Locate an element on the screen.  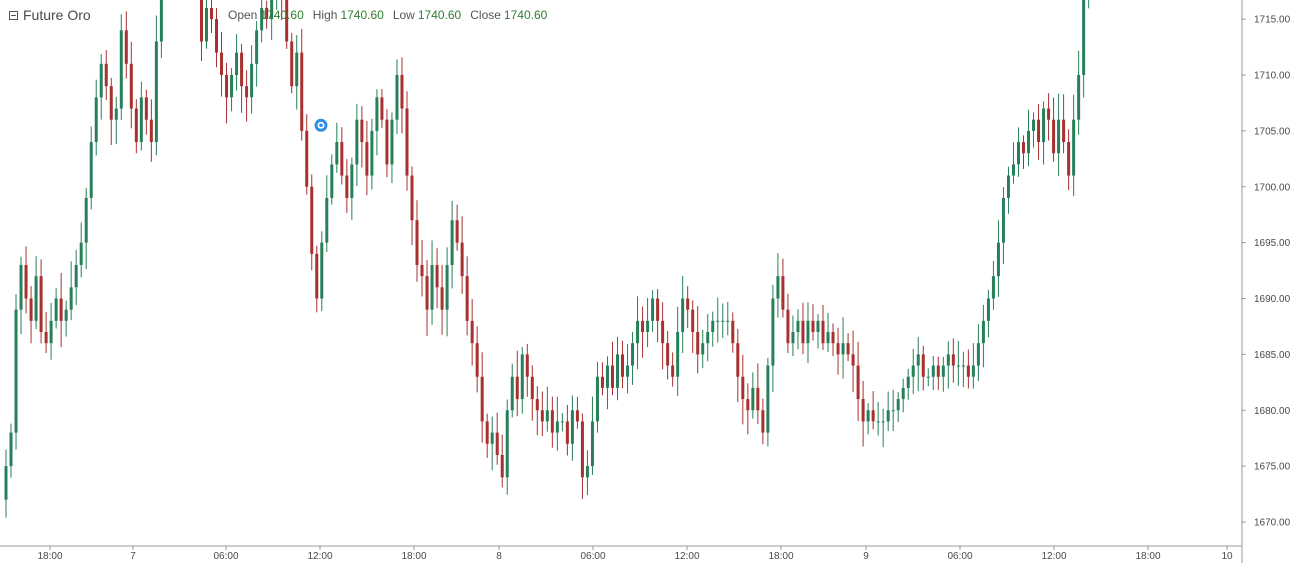
time-tick-label: 18:00 is located at coordinates (1147, 556).